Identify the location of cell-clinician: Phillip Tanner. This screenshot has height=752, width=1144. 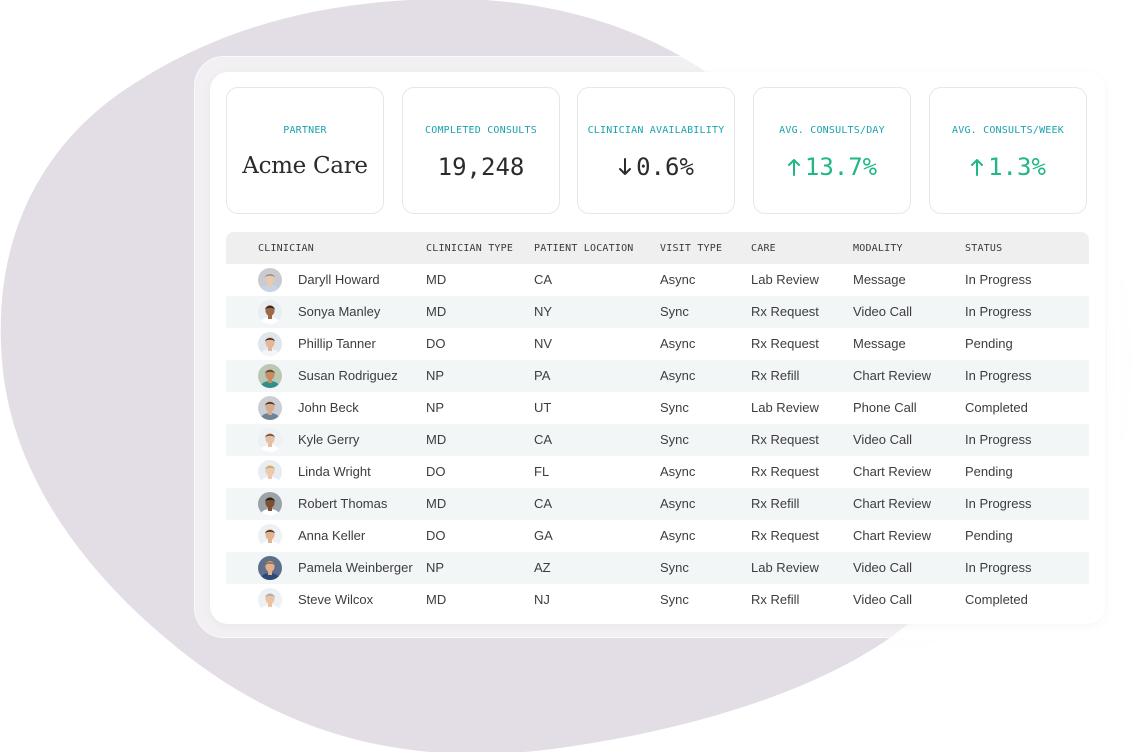
(337, 343).